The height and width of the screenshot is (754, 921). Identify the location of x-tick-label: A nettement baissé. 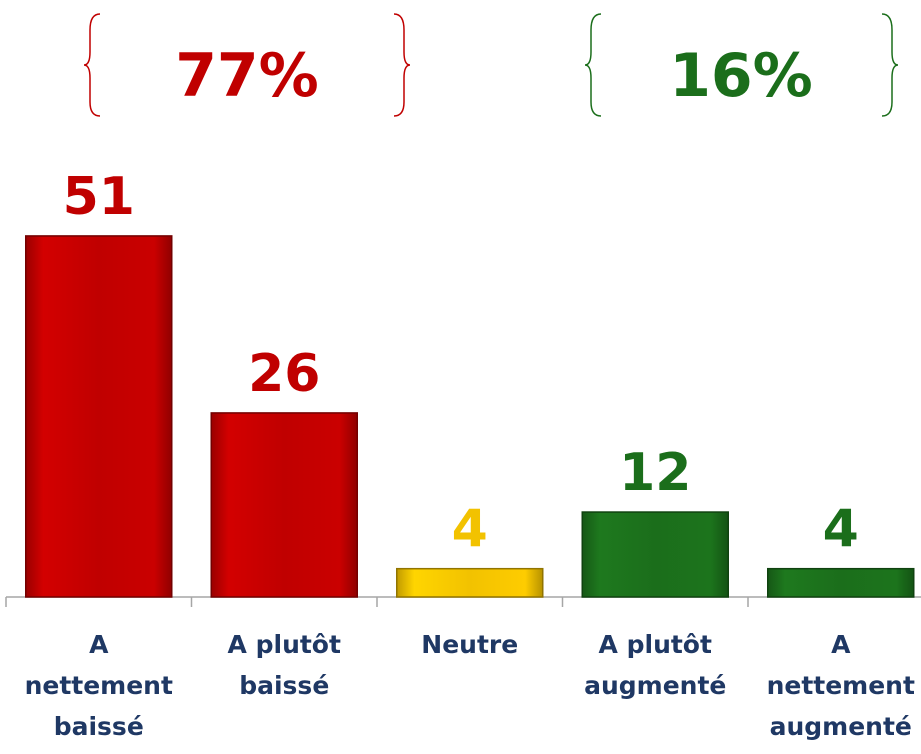
(98, 685).